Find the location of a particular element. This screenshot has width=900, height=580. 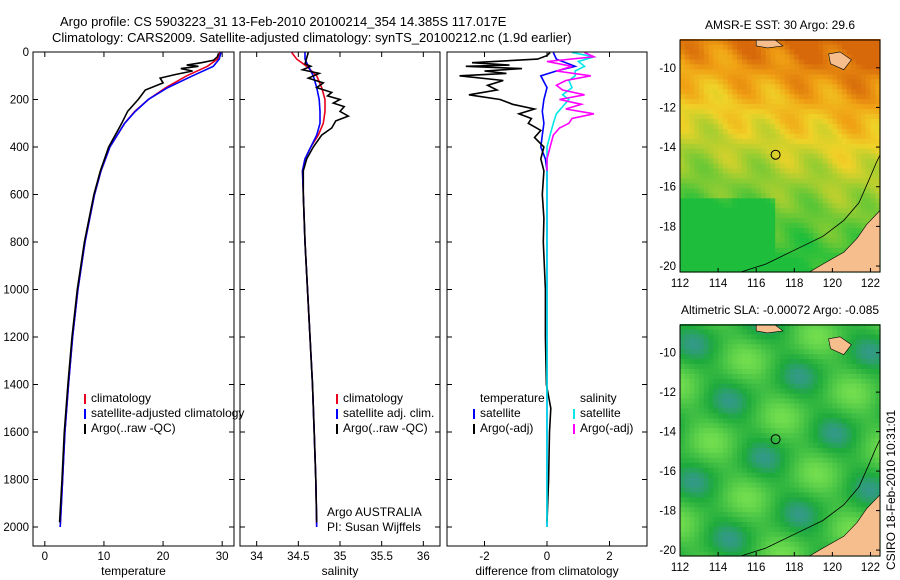

argo-float-marker is located at coordinates (775, 439).